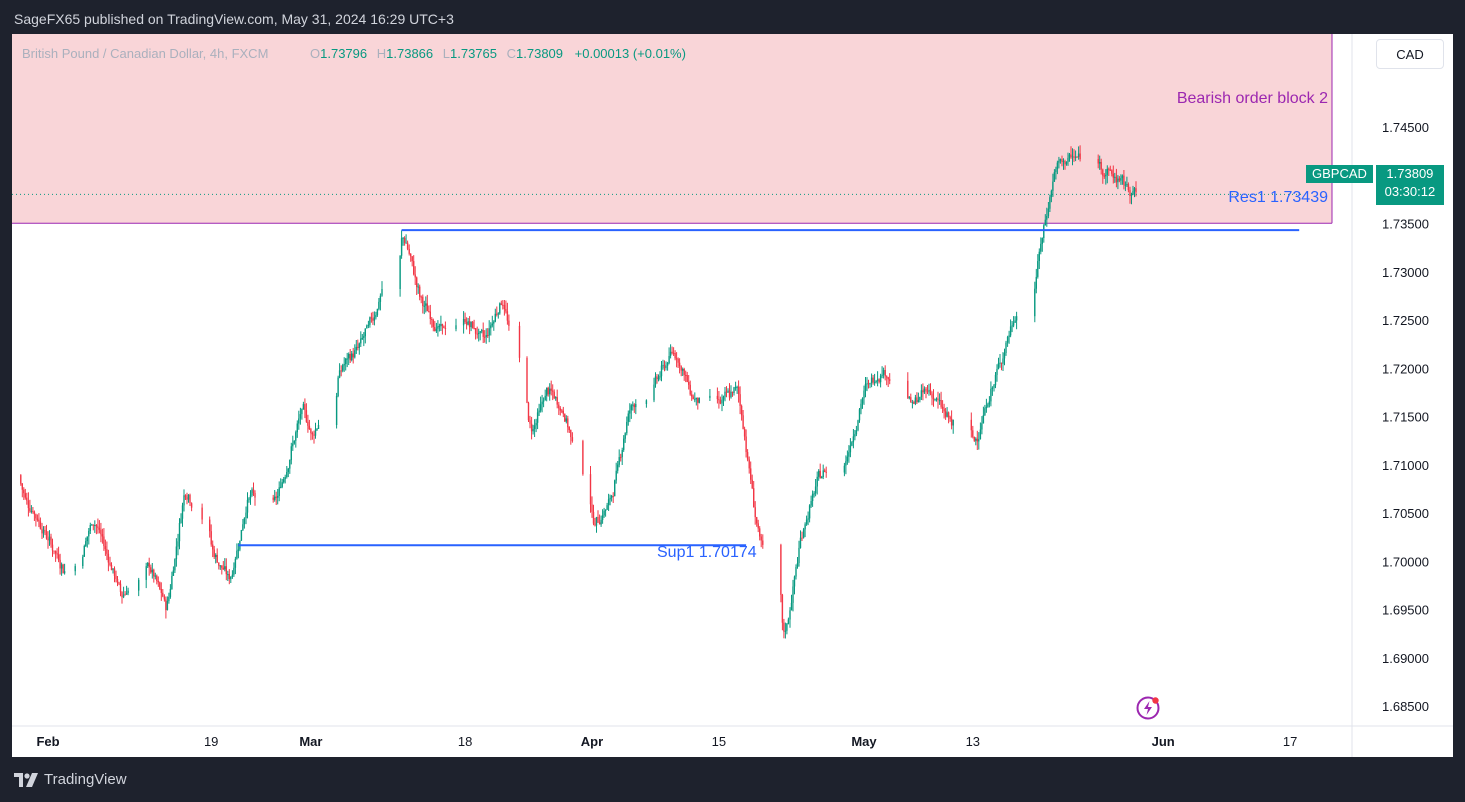  What do you see at coordinates (1410, 54) in the screenshot?
I see `currency-button: CAD` at bounding box center [1410, 54].